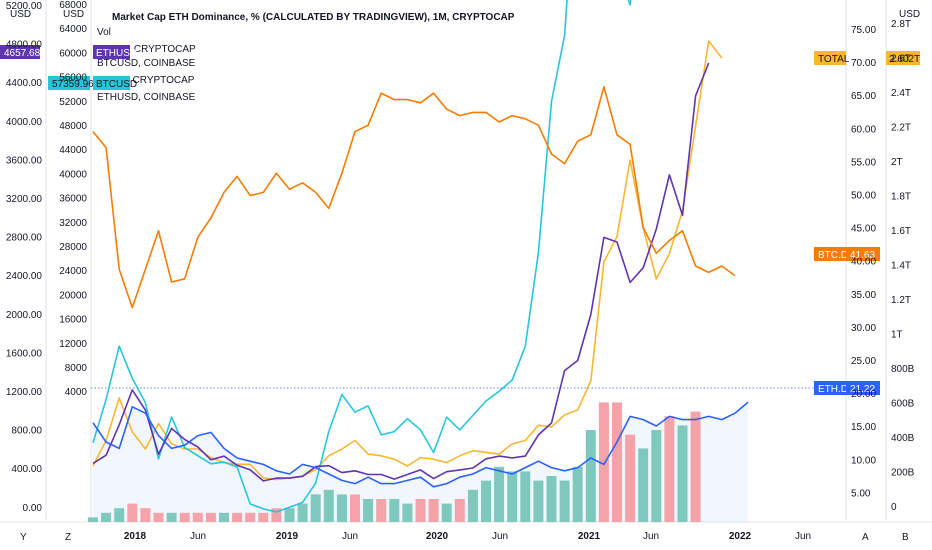 This screenshot has width=932, height=550. I want to click on total-tick-label: 200B, so click(903, 473).